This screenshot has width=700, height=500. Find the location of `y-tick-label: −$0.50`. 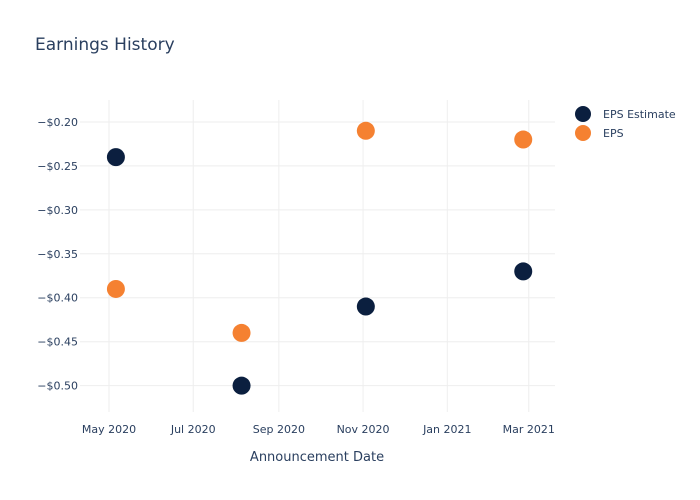

y-tick-label: −$0.50 is located at coordinates (57, 386).